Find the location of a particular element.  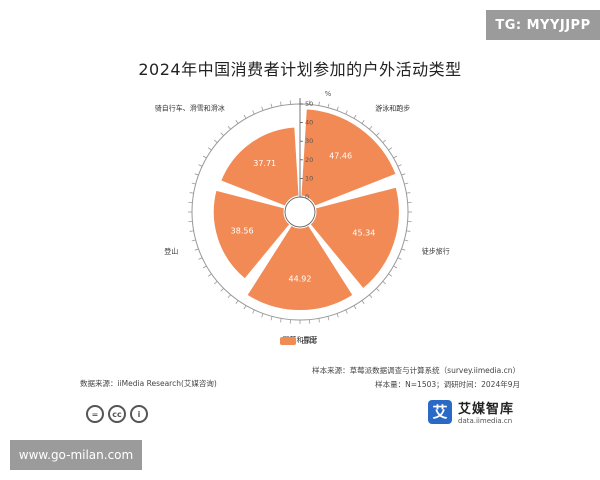

sample-info: 样本量：N=1503；调研时间：2024年9月 is located at coordinates (447, 384).